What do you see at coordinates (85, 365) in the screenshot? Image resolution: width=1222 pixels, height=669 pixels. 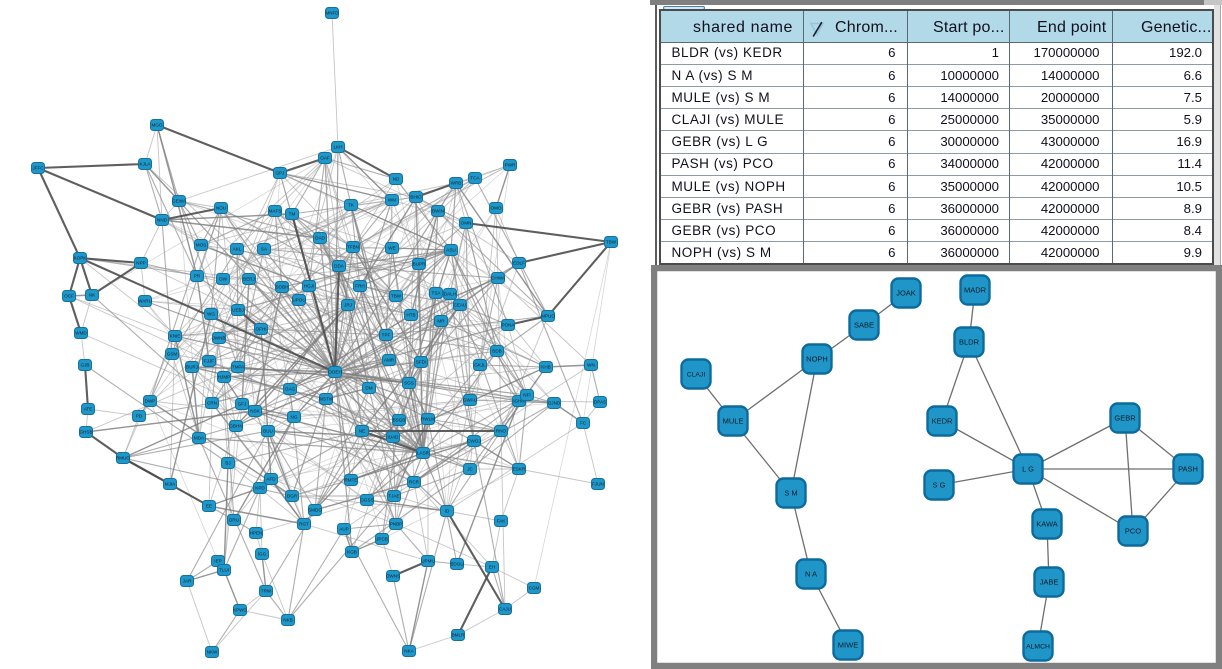 I see `svg-text: GJB` at bounding box center [85, 365].